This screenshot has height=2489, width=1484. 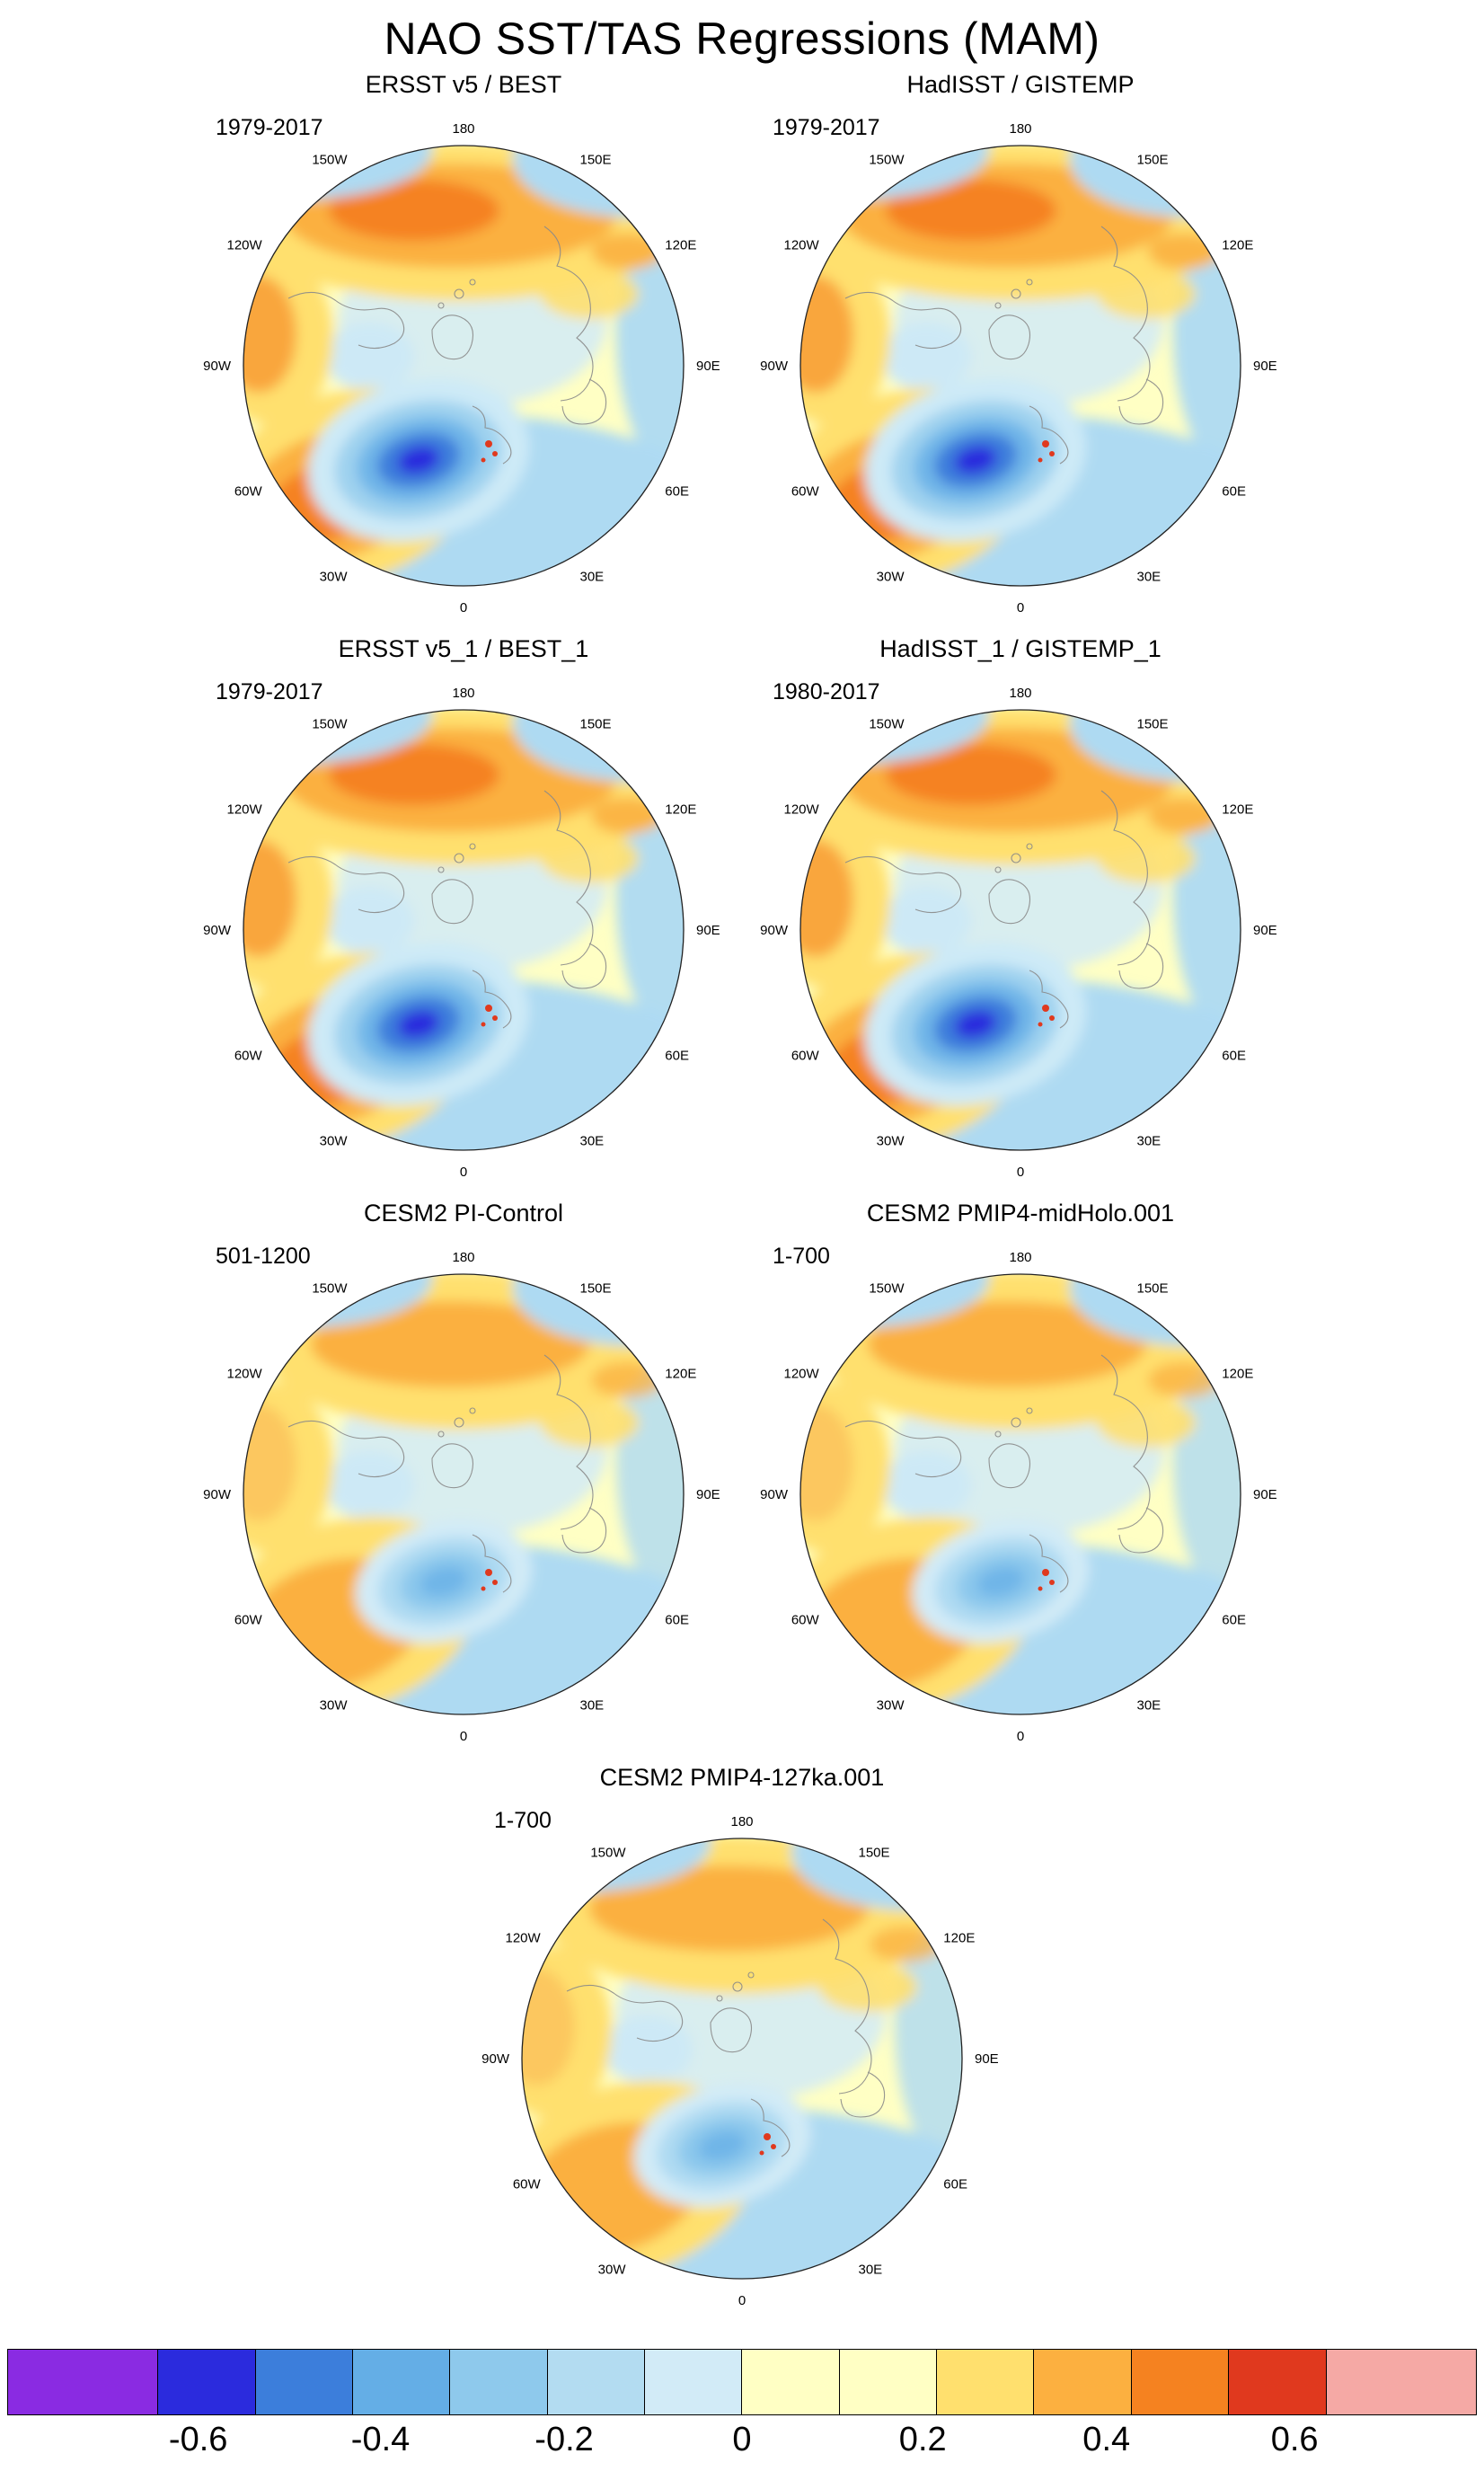 I want to click on colorbar-tick: -0.4, so click(x=380, y=2439).